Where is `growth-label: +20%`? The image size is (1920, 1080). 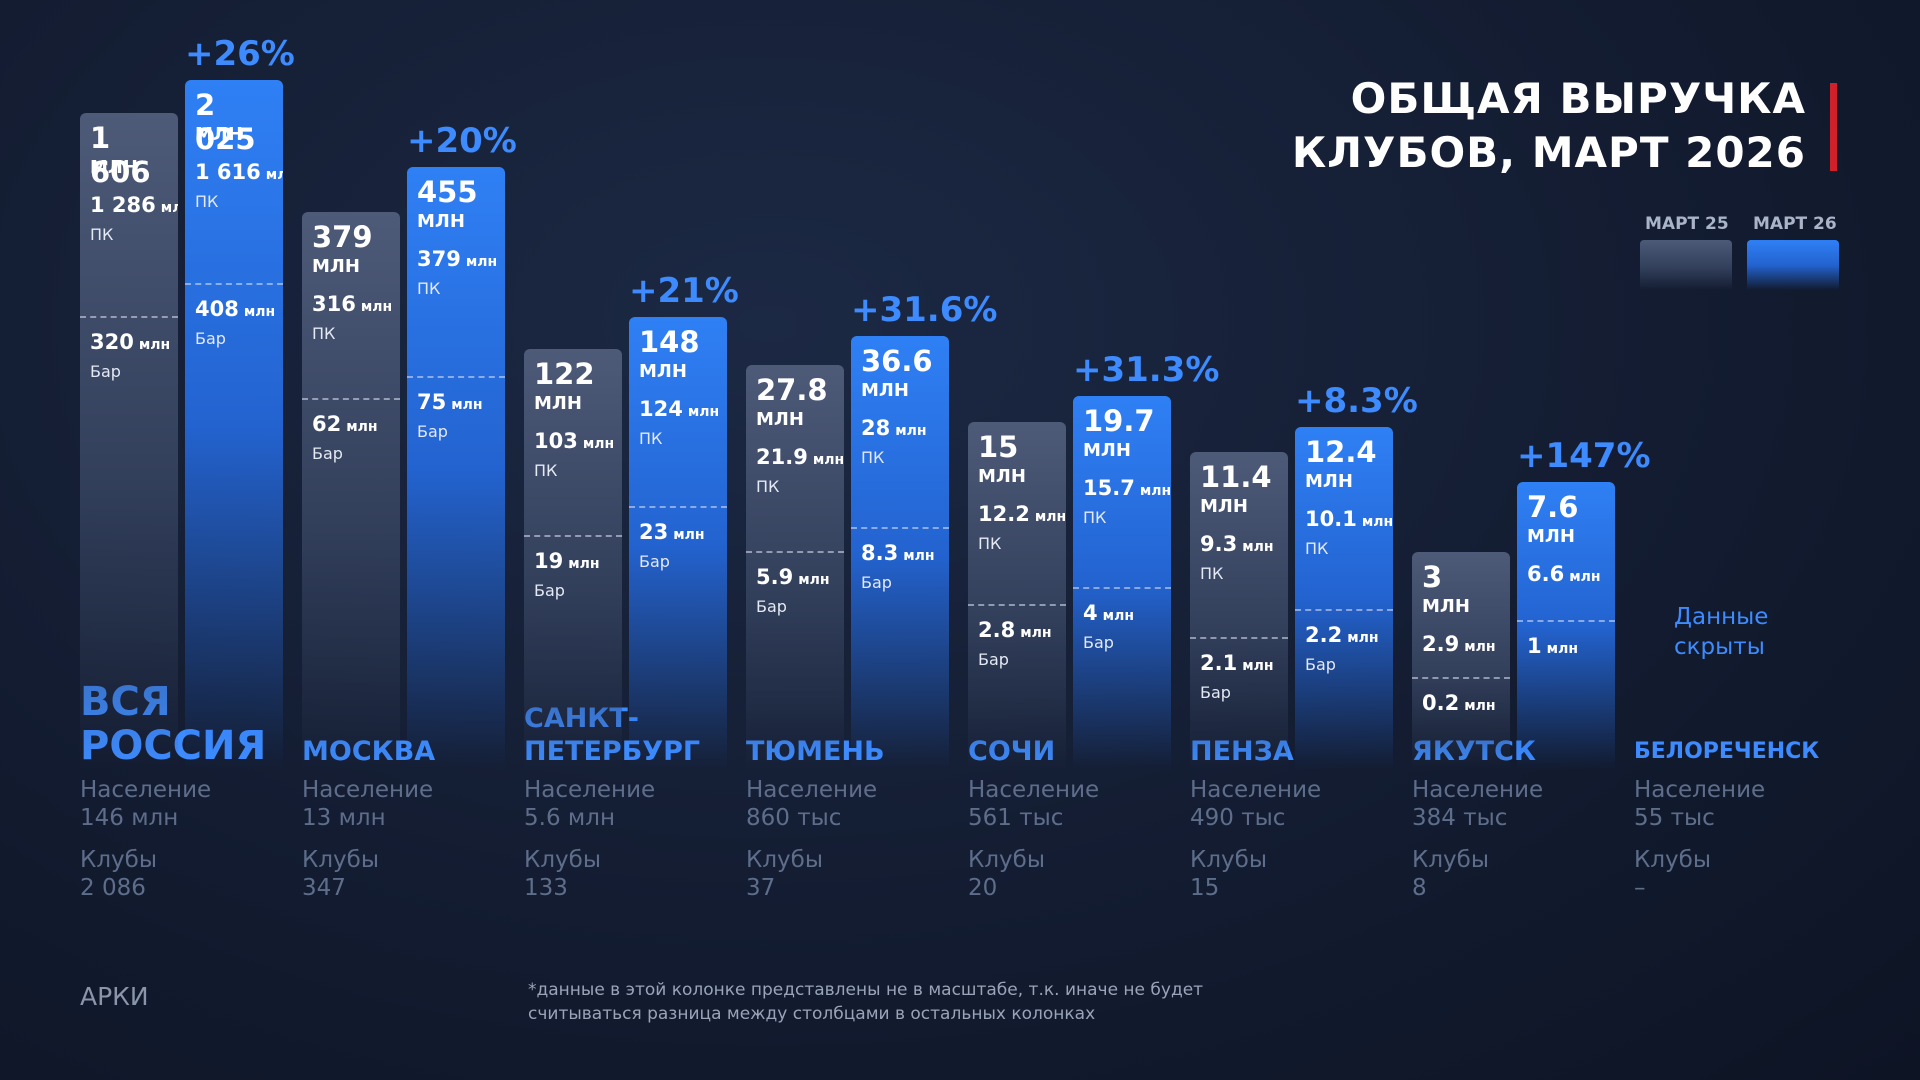
growth-label: +20% is located at coordinates (462, 141).